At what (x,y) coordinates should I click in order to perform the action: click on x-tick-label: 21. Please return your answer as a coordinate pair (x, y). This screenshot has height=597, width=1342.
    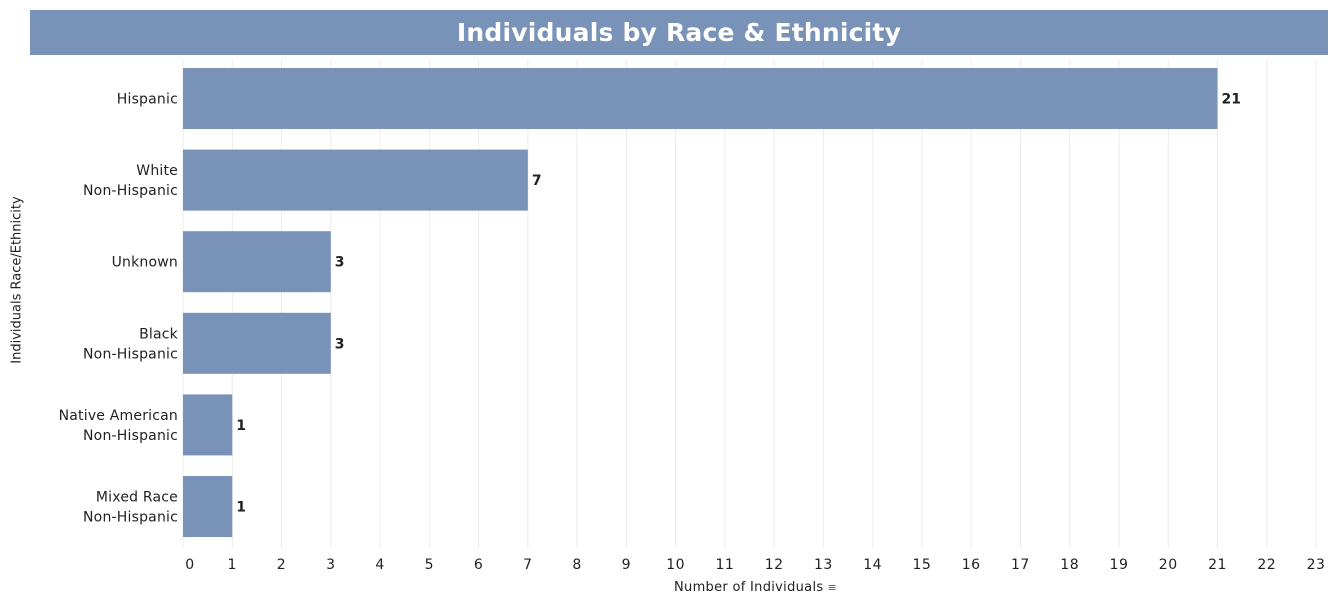
    Looking at the image, I should click on (1217, 565).